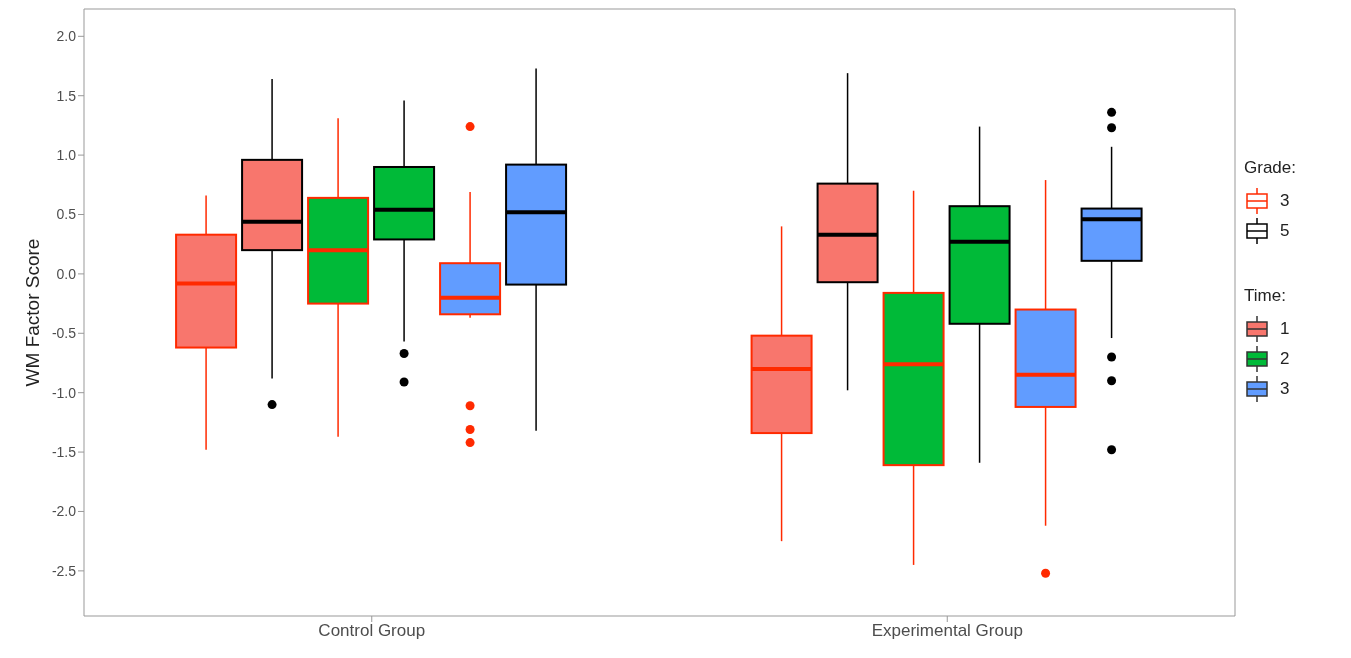 The height and width of the screenshot is (658, 1351). Describe the element at coordinates (66, 214) in the screenshot. I see `y-tick-label: 0.5` at that location.